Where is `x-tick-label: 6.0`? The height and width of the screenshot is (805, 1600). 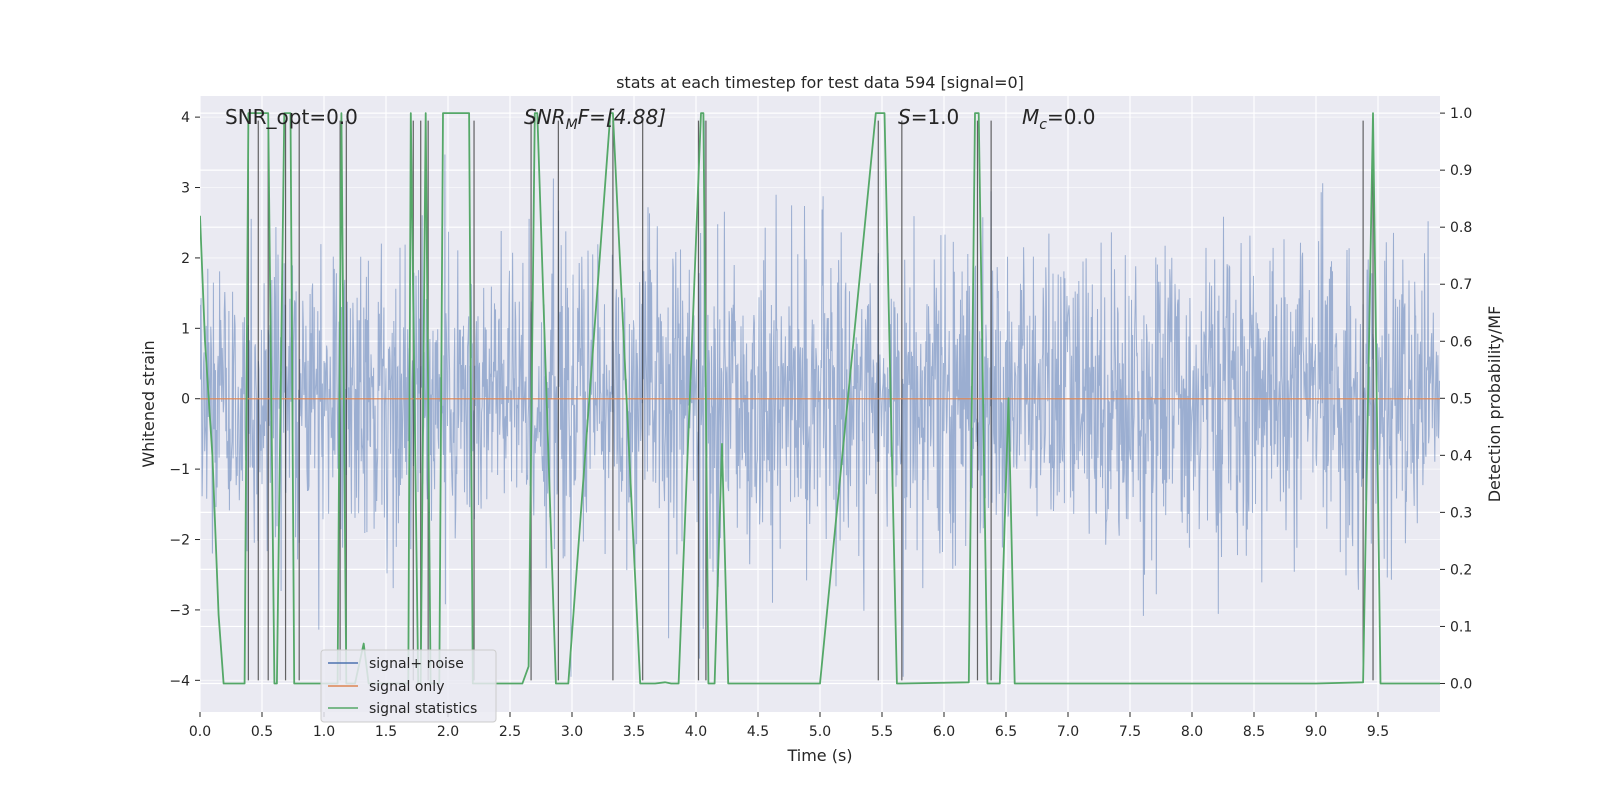 x-tick-label: 6.0 is located at coordinates (944, 732).